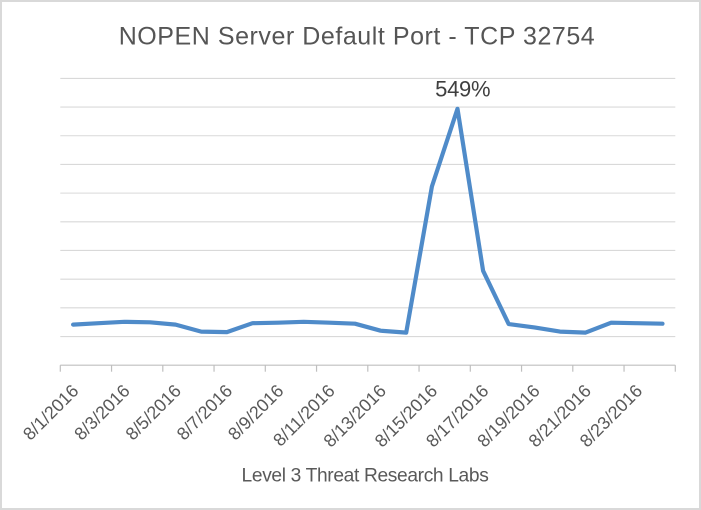 The width and height of the screenshot is (701, 510). Describe the element at coordinates (365, 476) in the screenshot. I see `chart-caption: Level 3 Threat Research Labs` at that location.